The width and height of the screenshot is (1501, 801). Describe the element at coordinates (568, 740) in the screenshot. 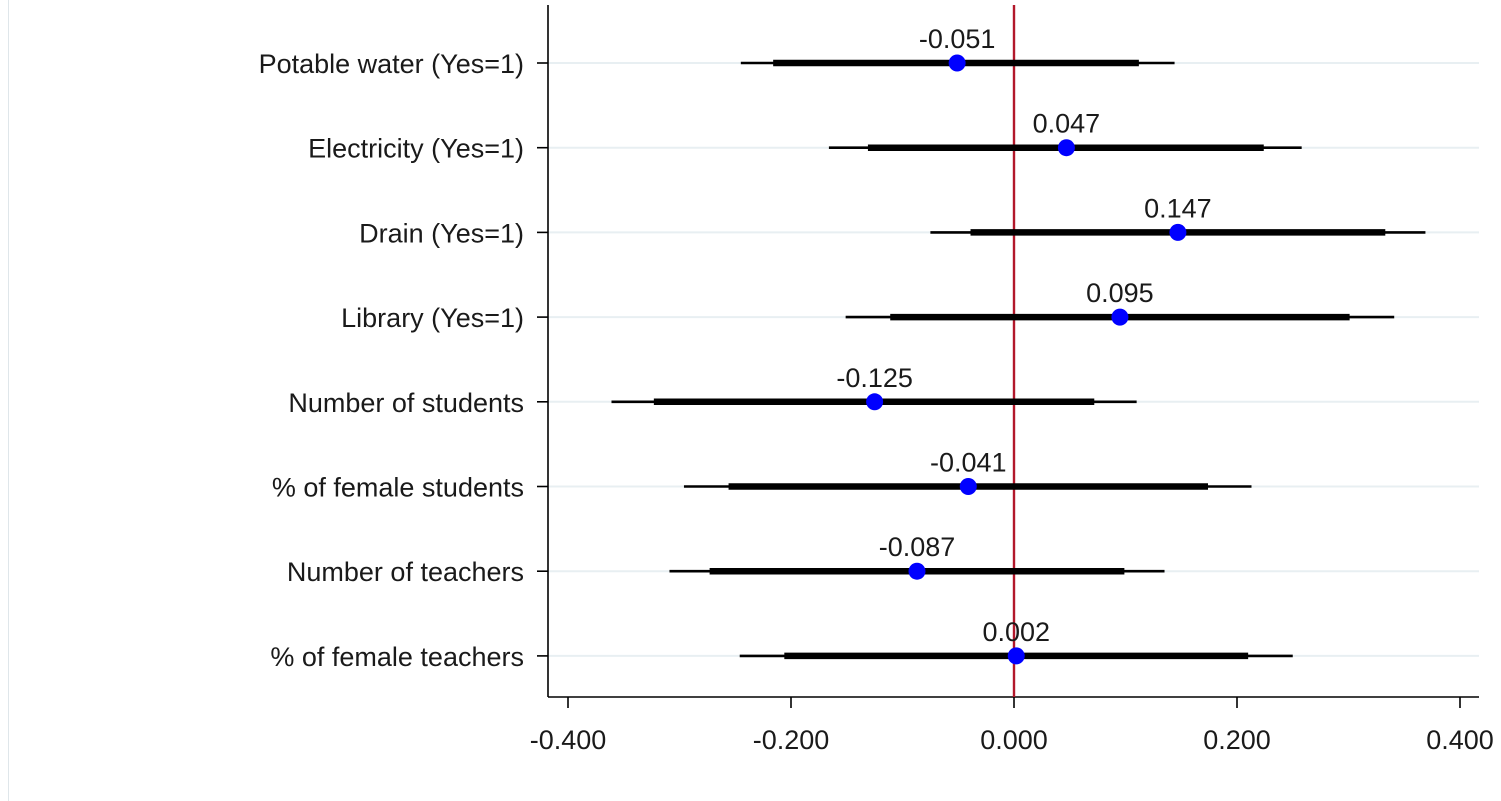

I see `x-tick-label: -0.400` at that location.